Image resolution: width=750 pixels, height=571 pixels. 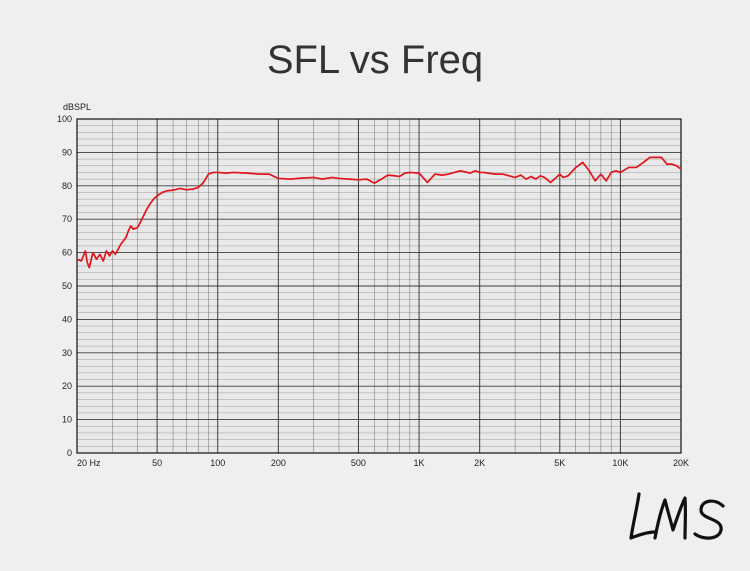 What do you see at coordinates (69, 453) in the screenshot?
I see `y-tick-label: 0` at bounding box center [69, 453].